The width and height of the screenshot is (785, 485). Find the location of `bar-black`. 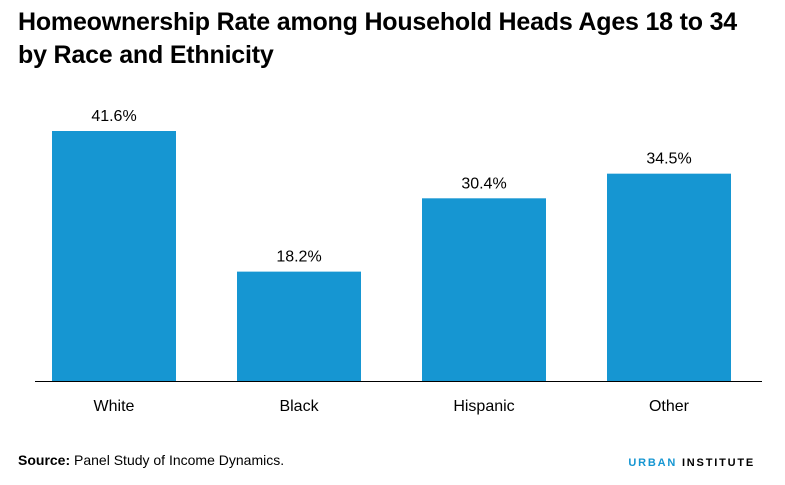

bar-black is located at coordinates (299, 326).